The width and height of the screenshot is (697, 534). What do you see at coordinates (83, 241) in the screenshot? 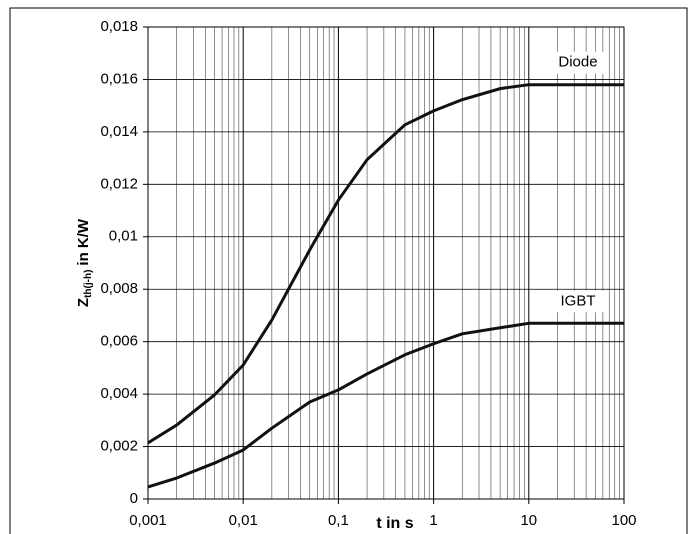
I see `y-label-unit: in K/W` at bounding box center [83, 241].